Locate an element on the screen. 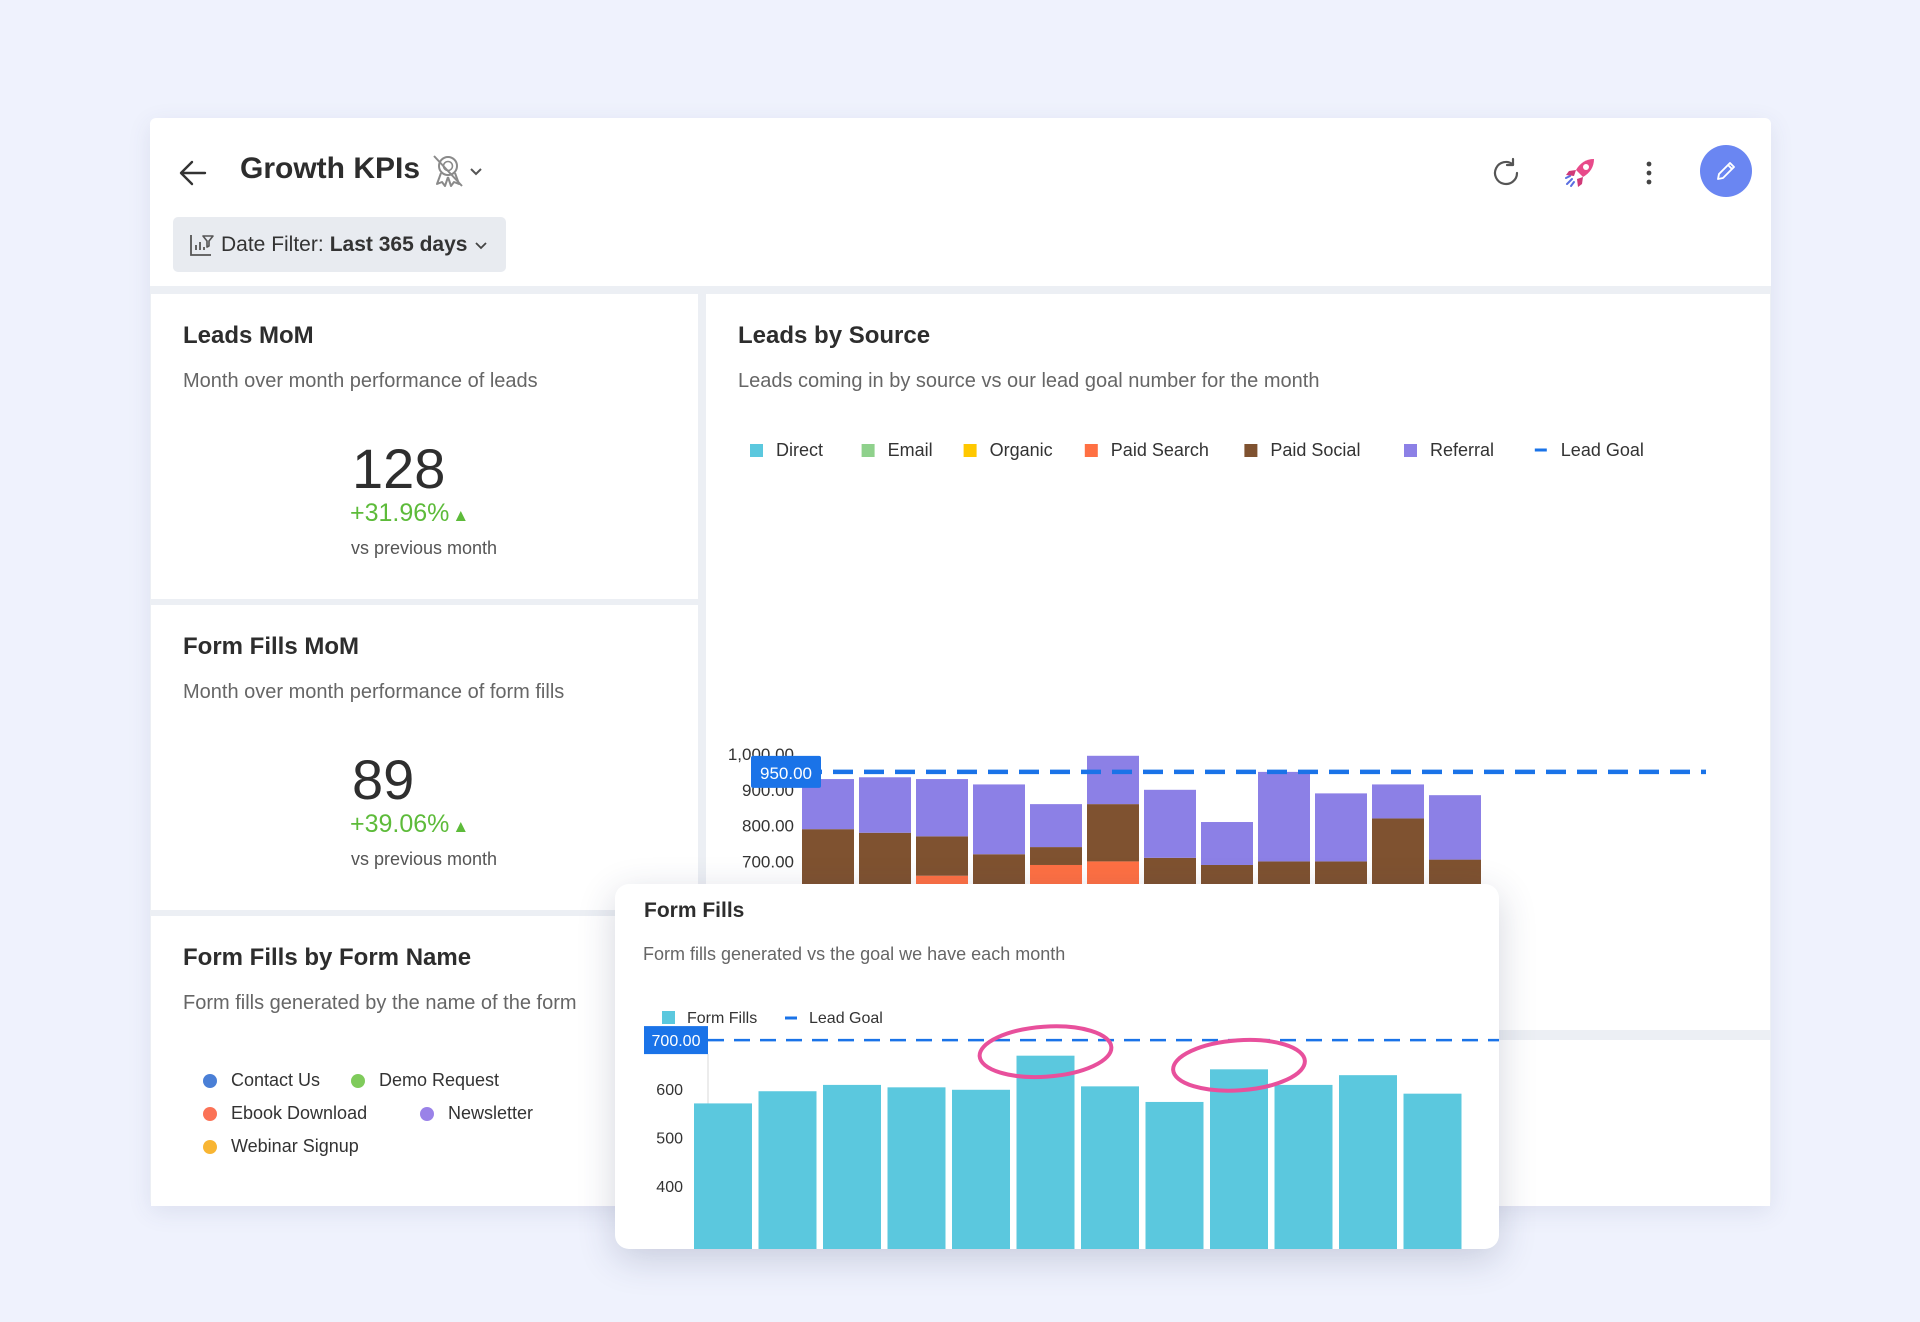  refresh-icon is located at coordinates (1506, 171).